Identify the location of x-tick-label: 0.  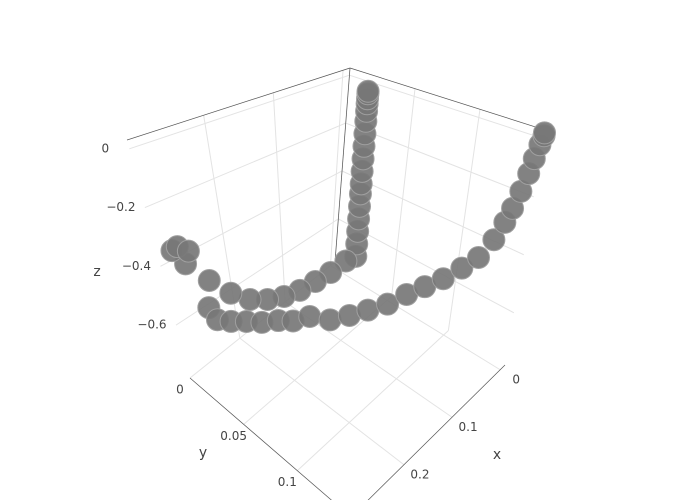
(516, 379).